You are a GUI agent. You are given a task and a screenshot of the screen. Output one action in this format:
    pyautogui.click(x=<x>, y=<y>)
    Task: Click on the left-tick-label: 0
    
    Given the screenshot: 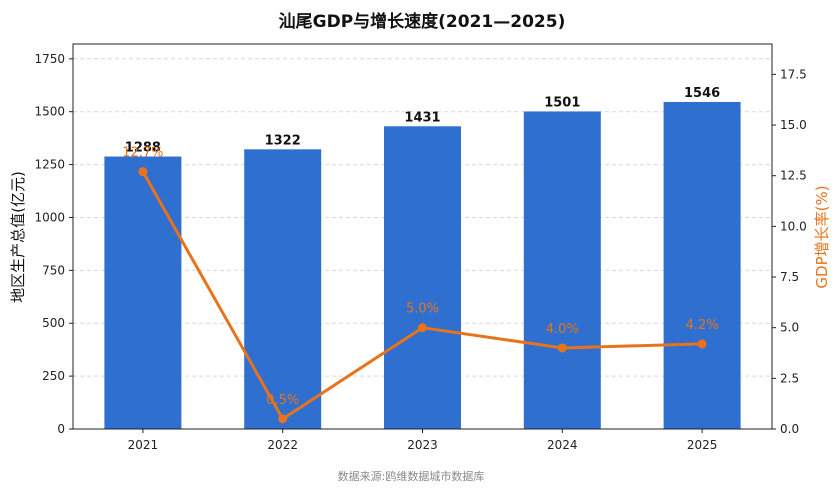 What is the action you would take?
    pyautogui.click(x=61, y=429)
    